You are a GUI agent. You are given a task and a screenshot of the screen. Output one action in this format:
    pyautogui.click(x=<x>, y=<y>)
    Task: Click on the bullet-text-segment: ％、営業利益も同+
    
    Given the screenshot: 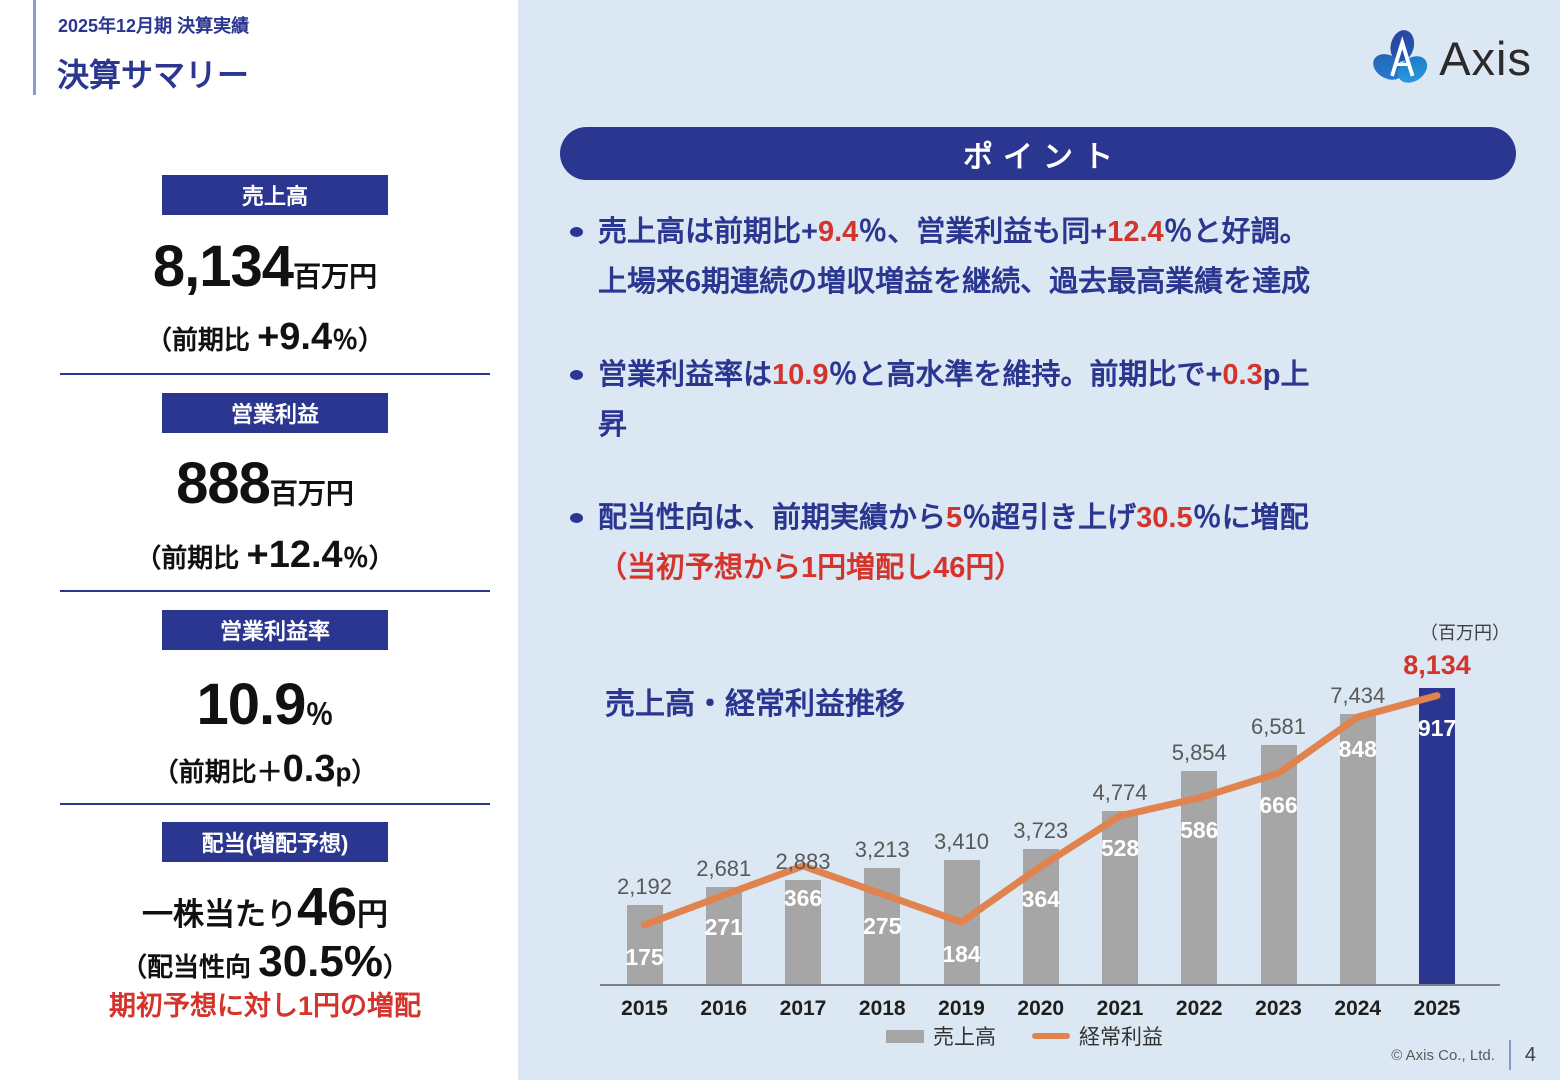 What is the action you would take?
    pyautogui.click(x=983, y=232)
    